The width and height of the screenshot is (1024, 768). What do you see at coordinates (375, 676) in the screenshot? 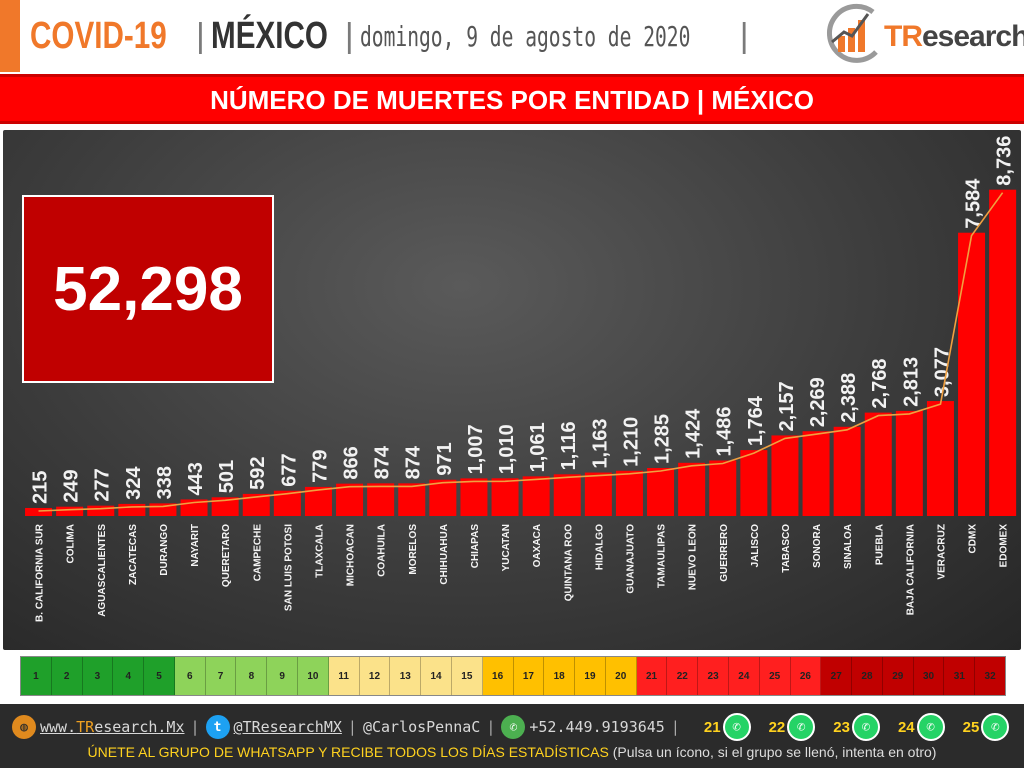
I see `rank-cell: 12` at bounding box center [375, 676].